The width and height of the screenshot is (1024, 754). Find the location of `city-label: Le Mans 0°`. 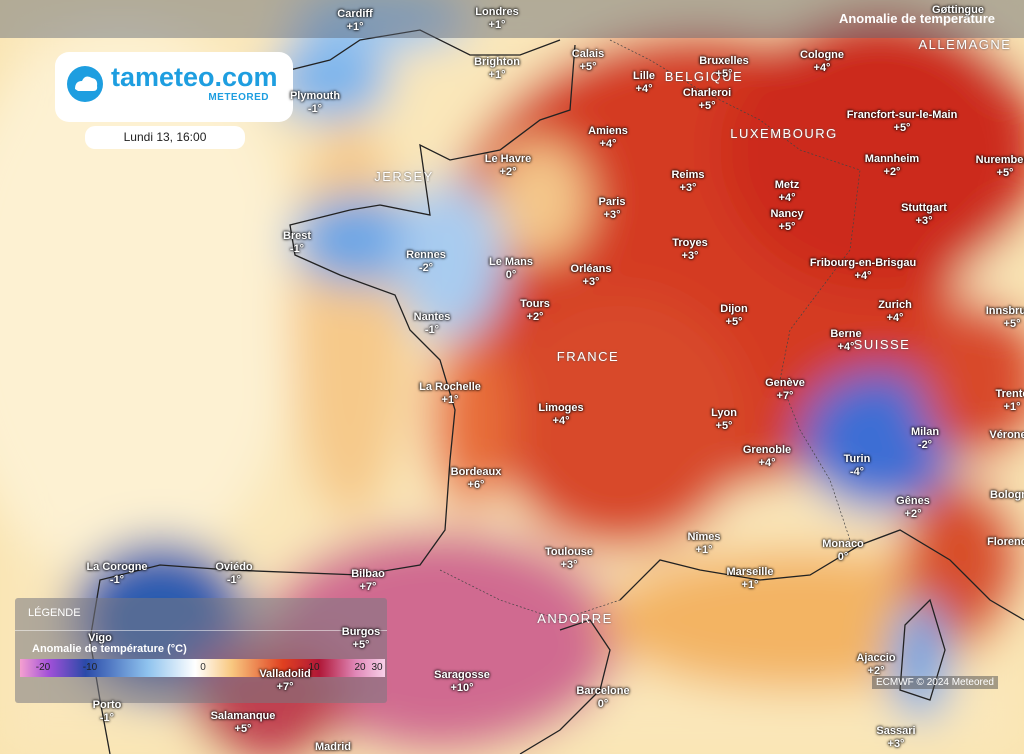

city-label: Le Mans 0° is located at coordinates (511, 269).